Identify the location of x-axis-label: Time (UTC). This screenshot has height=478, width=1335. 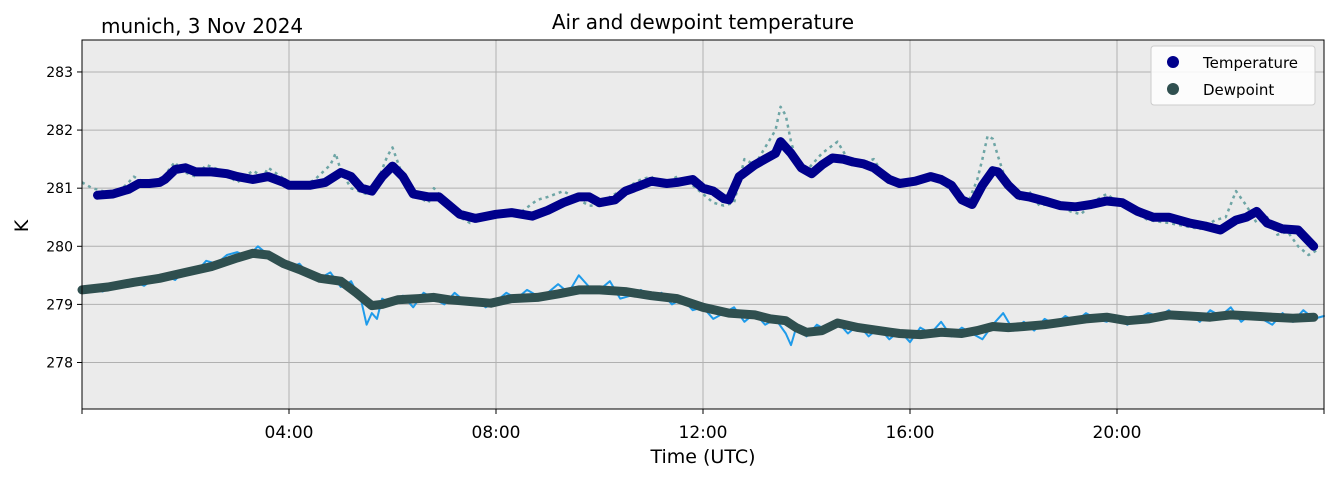
(702, 457).